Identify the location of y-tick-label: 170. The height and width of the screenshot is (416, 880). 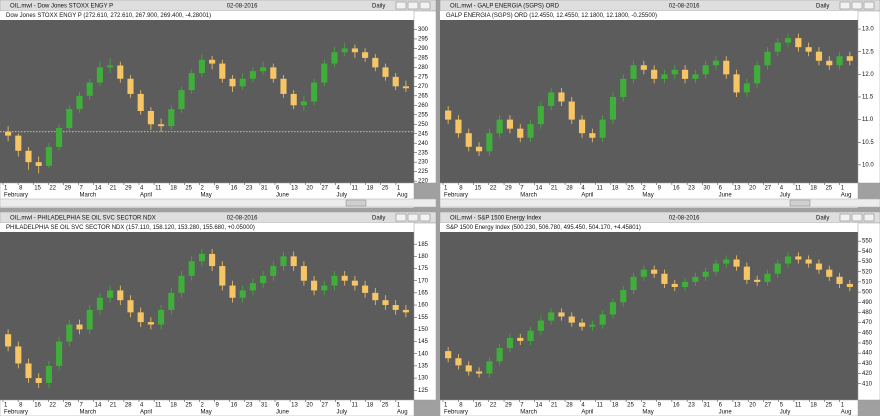
(423, 281).